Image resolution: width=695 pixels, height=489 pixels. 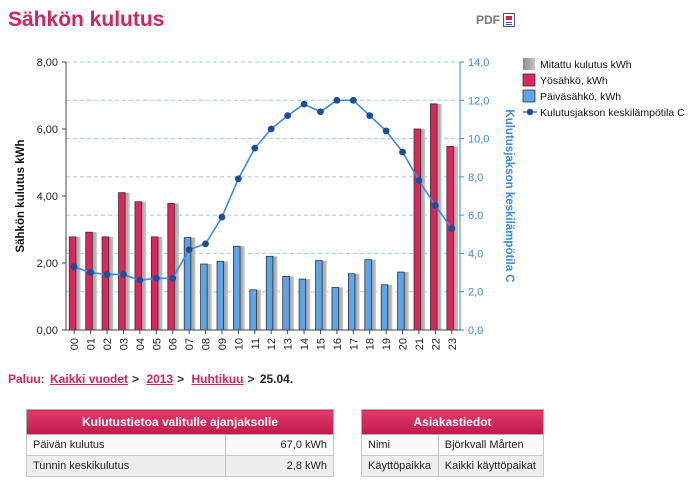 What do you see at coordinates (89, 379) in the screenshot?
I see `breadcrumb-link-all-years: Kaikki vuodet` at bounding box center [89, 379].